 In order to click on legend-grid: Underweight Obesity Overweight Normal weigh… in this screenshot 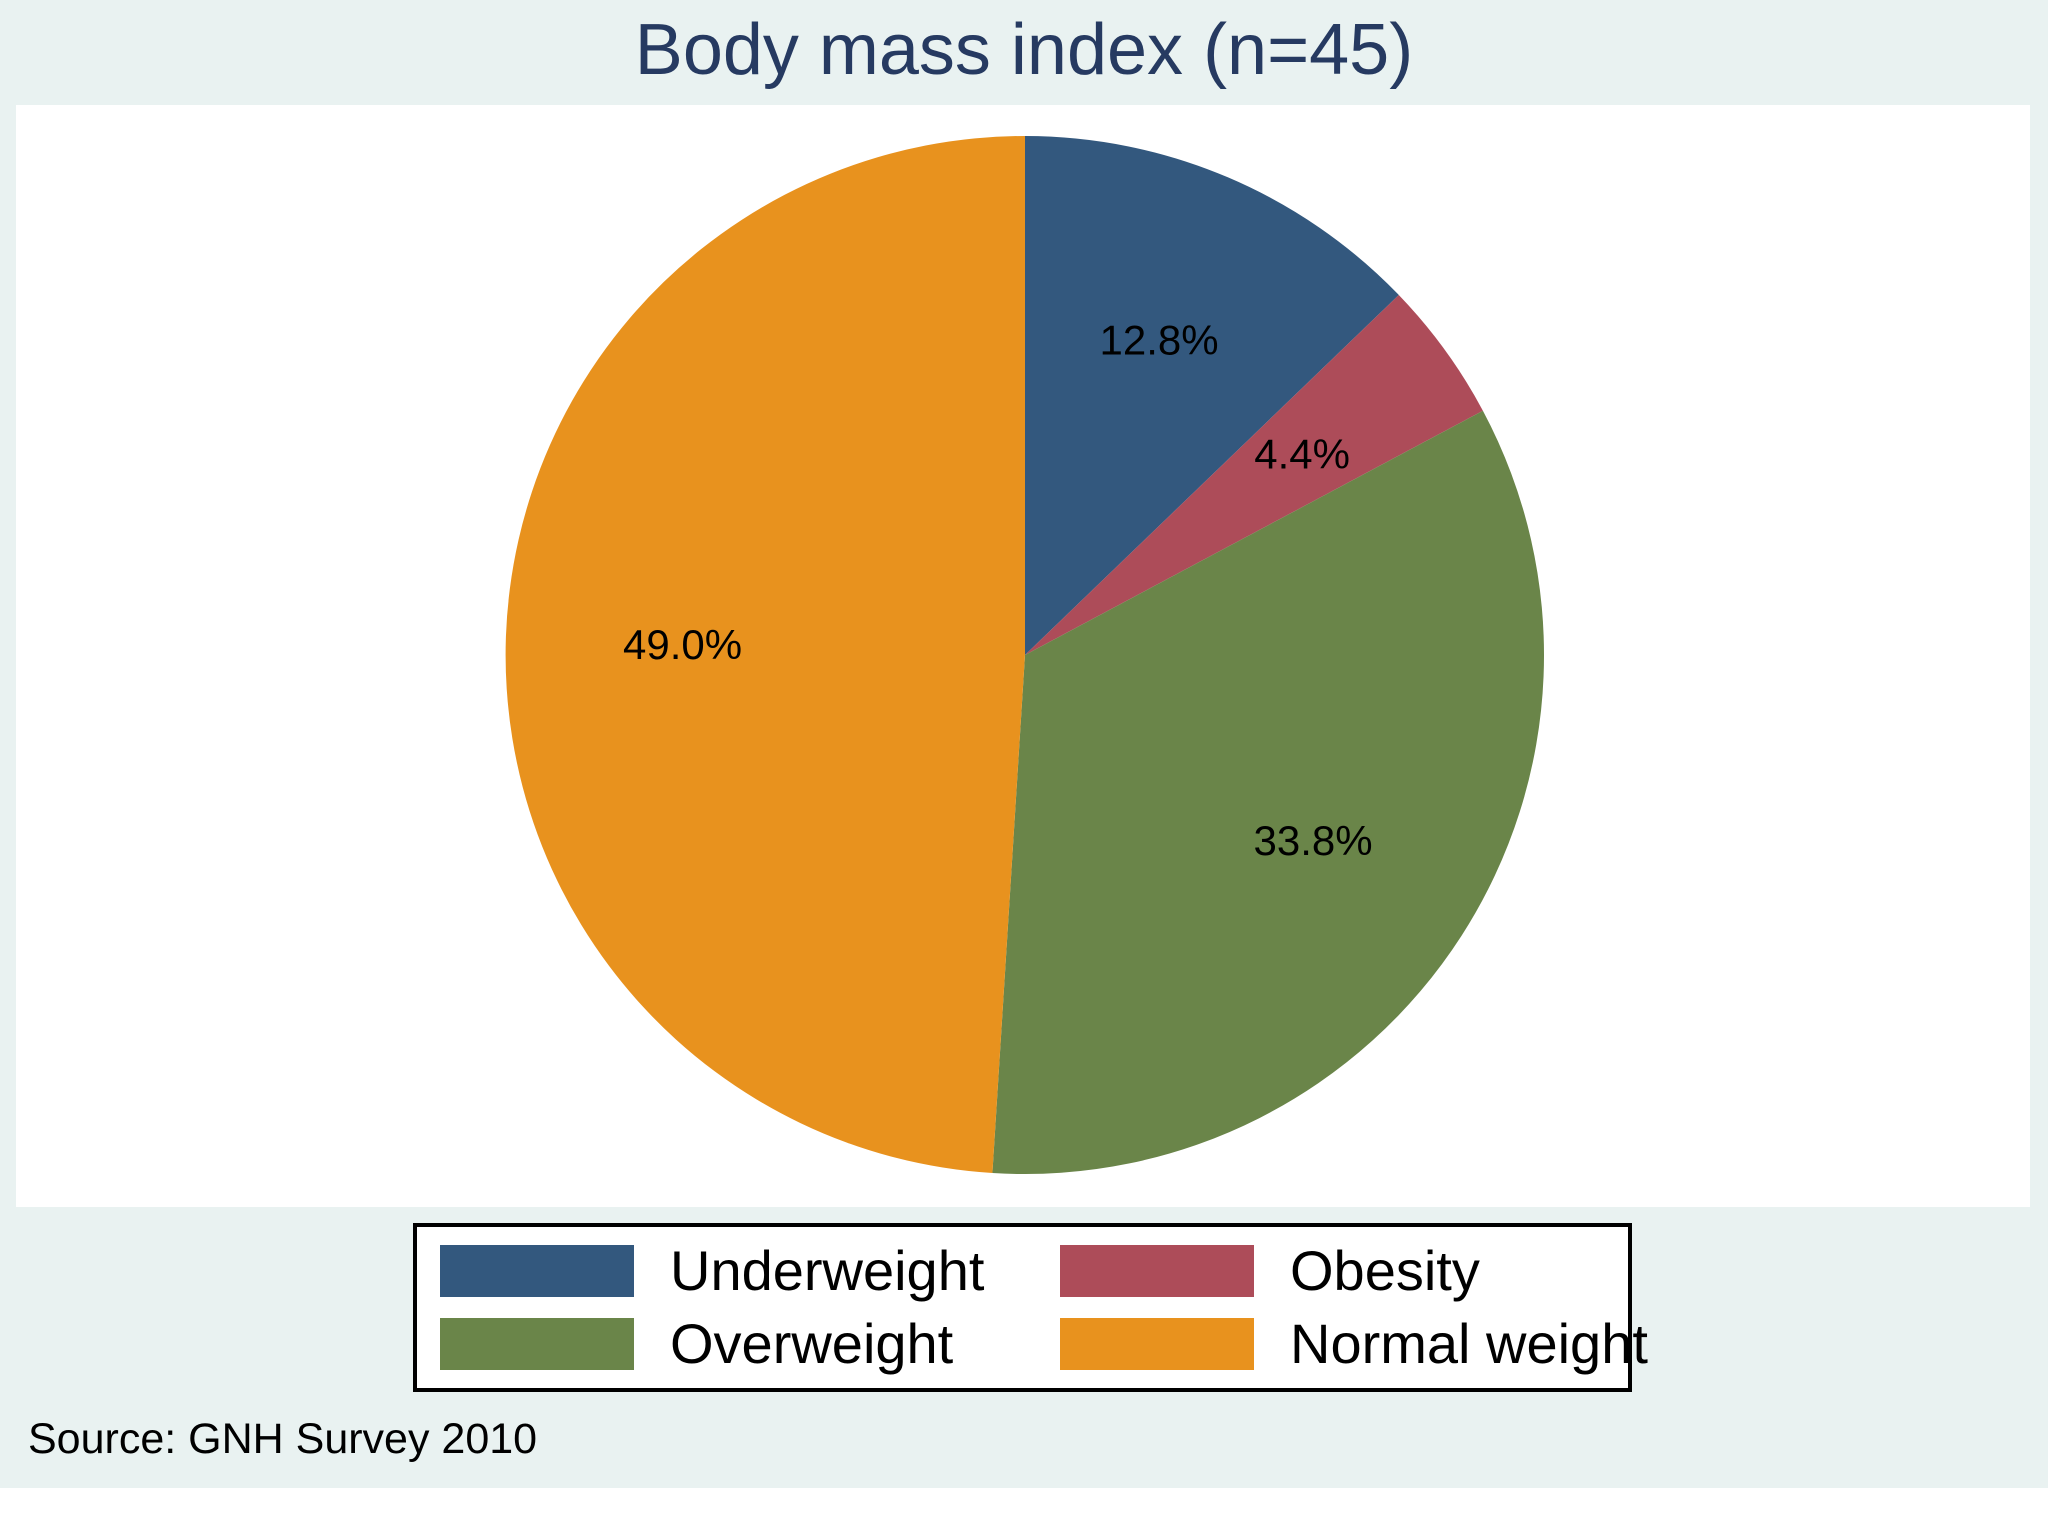, I will do `click(1032, 1307)`.